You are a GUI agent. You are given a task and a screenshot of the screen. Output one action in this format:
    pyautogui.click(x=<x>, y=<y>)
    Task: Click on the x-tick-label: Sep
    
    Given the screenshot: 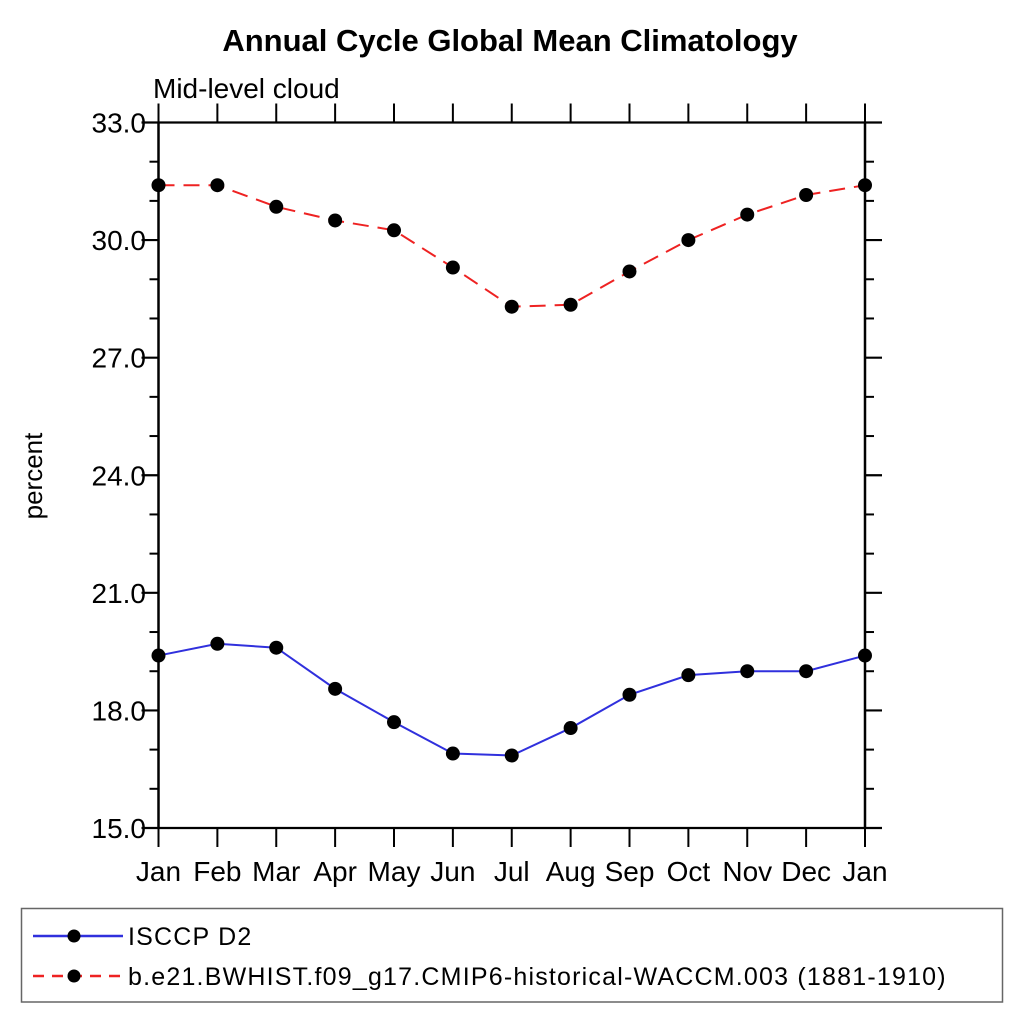 What is the action you would take?
    pyautogui.click(x=630, y=871)
    